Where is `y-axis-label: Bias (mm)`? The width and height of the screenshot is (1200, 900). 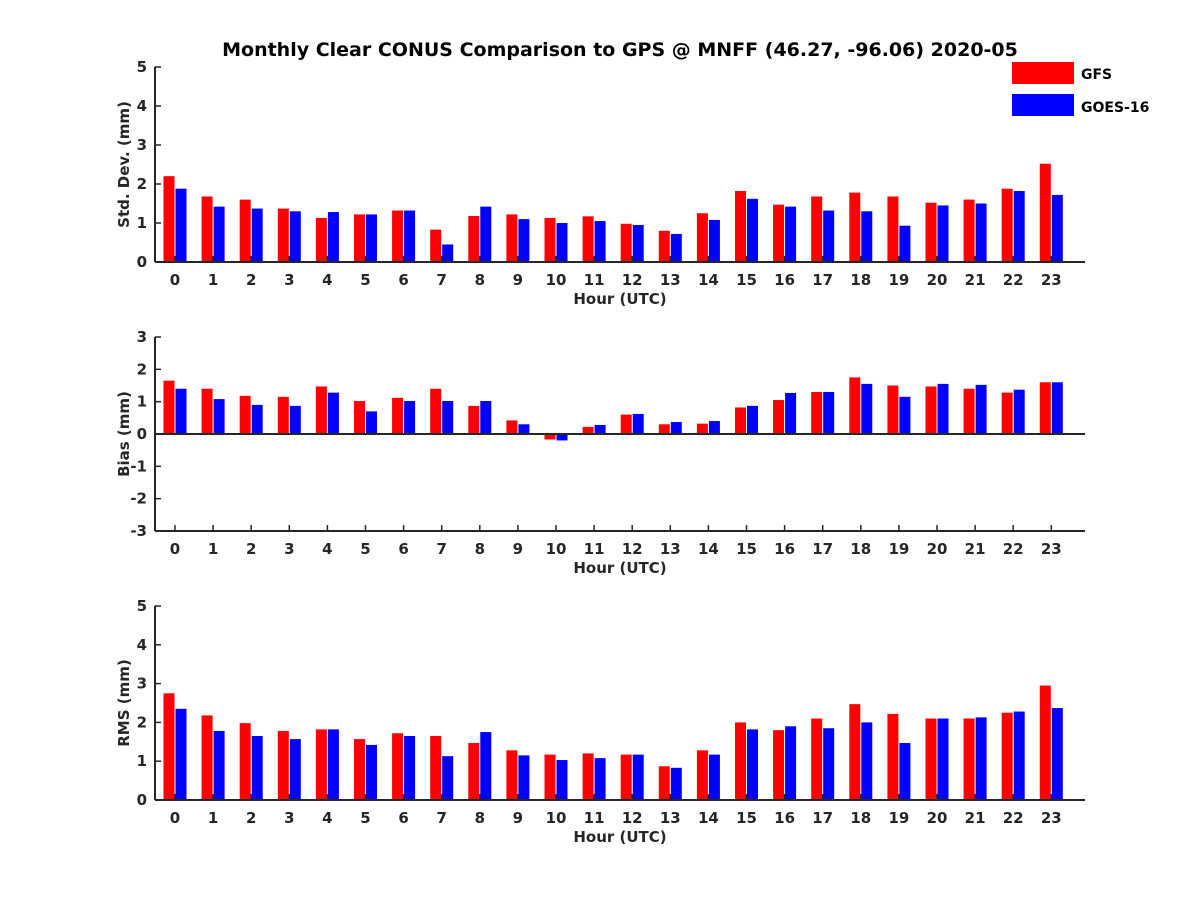 y-axis-label: Bias (mm) is located at coordinates (124, 434).